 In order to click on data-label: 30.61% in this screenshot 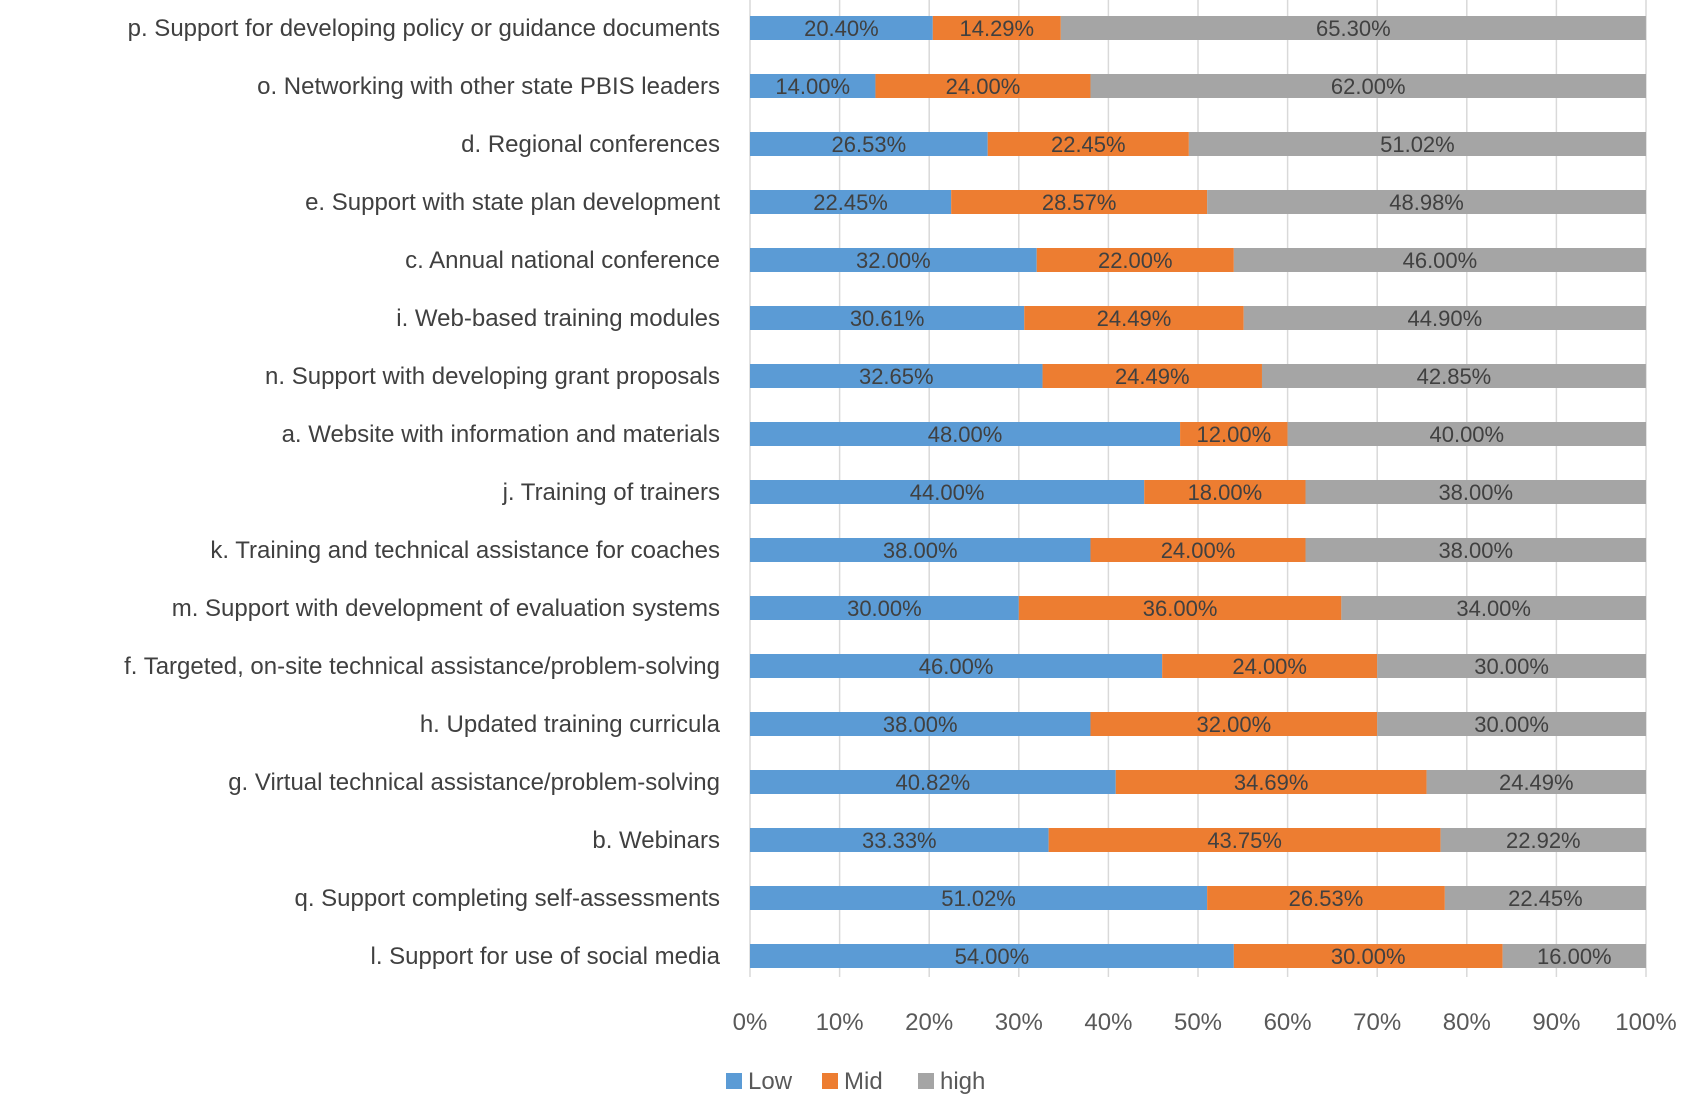, I will do `click(887, 318)`.